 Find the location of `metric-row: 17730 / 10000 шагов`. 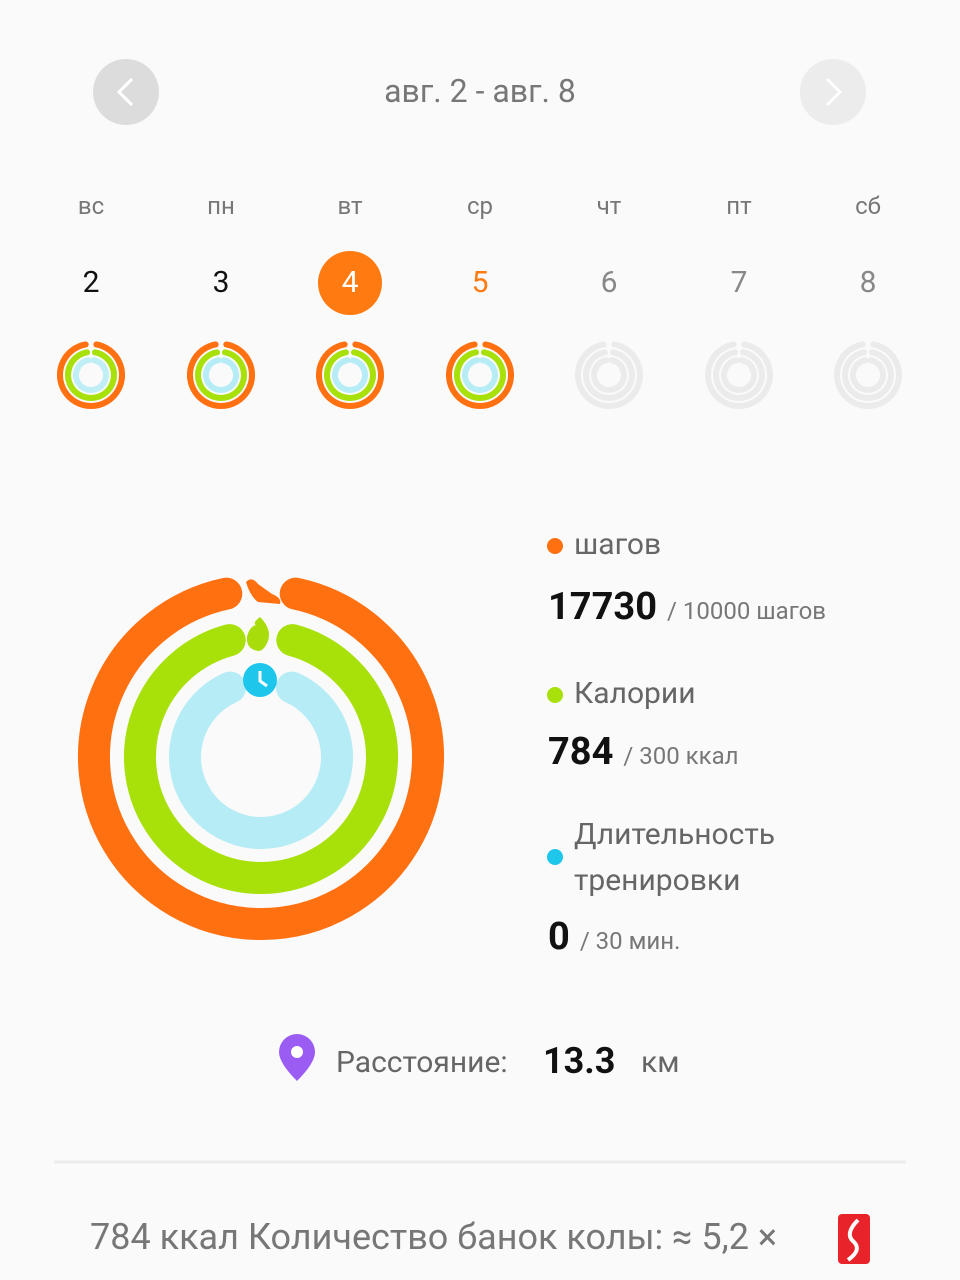

metric-row: 17730 / 10000 шагов is located at coordinates (687, 607).